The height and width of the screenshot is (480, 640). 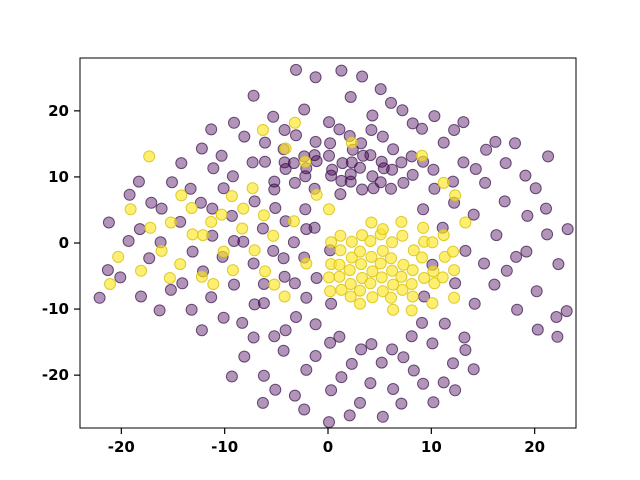 What do you see at coordinates (55, 309) in the screenshot?
I see `y-tick-label: -10` at bounding box center [55, 309].